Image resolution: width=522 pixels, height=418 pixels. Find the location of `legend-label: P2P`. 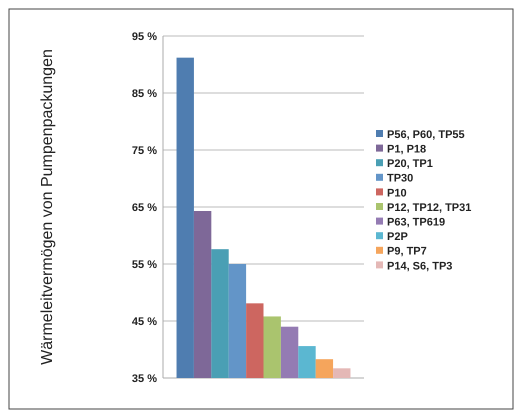

legend-label: P2P is located at coordinates (397, 237).